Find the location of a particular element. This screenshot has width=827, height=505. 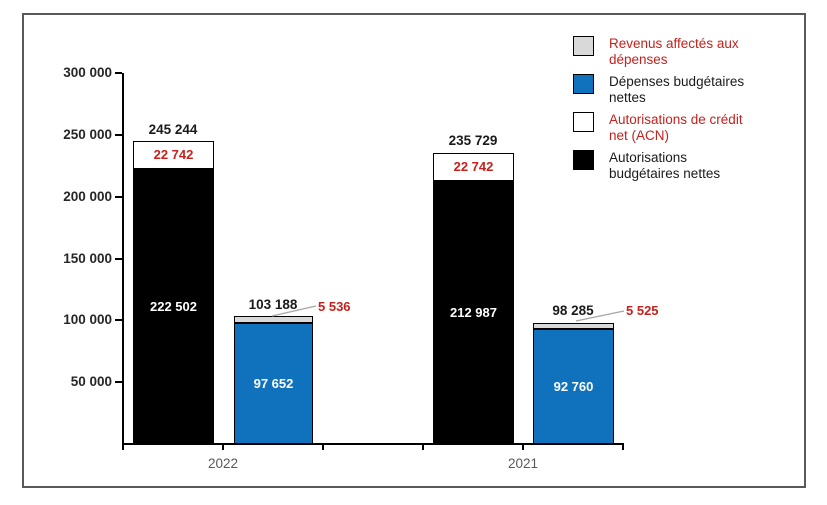

callout-label-revenus-affectes-2021: 5 525 is located at coordinates (642, 310).